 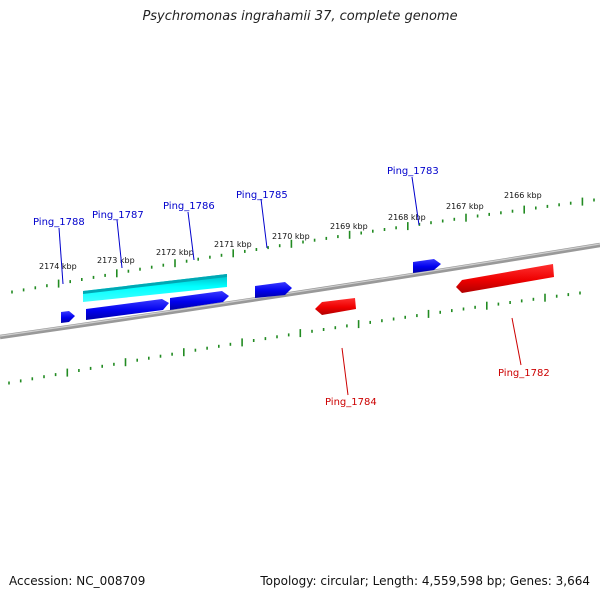 I want to click on inner-scale-track, so click(x=294, y=338).